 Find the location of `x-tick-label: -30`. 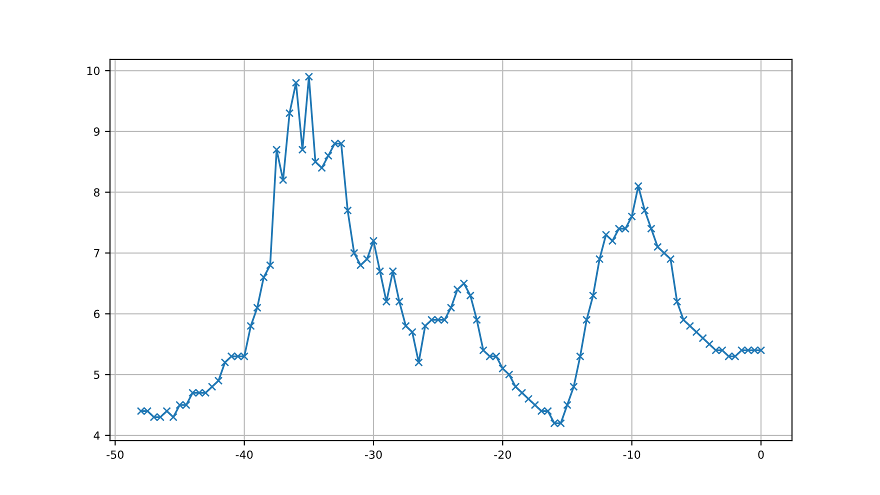

x-tick-label: -30 is located at coordinates (373, 454).